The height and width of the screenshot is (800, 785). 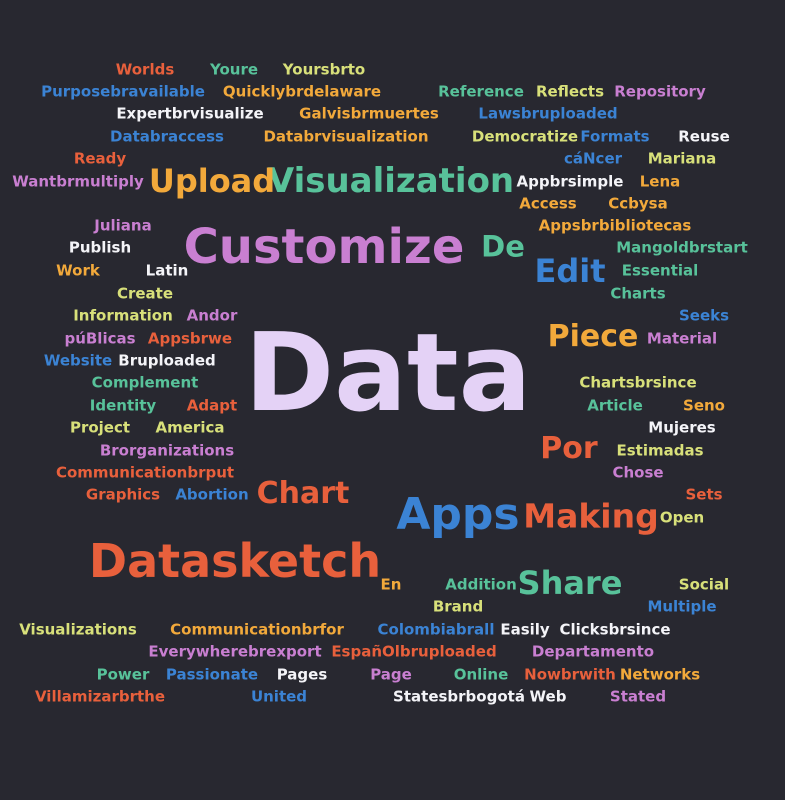 What do you see at coordinates (257, 629) in the screenshot?
I see `cloud-word-communicationbrfor: Communicationbrfor` at bounding box center [257, 629].